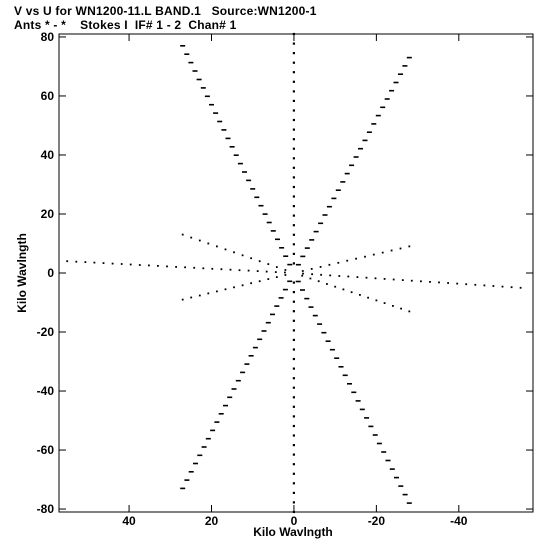  I want to click on y-axis-label: Kilo Wavlngth, so click(22, 273).